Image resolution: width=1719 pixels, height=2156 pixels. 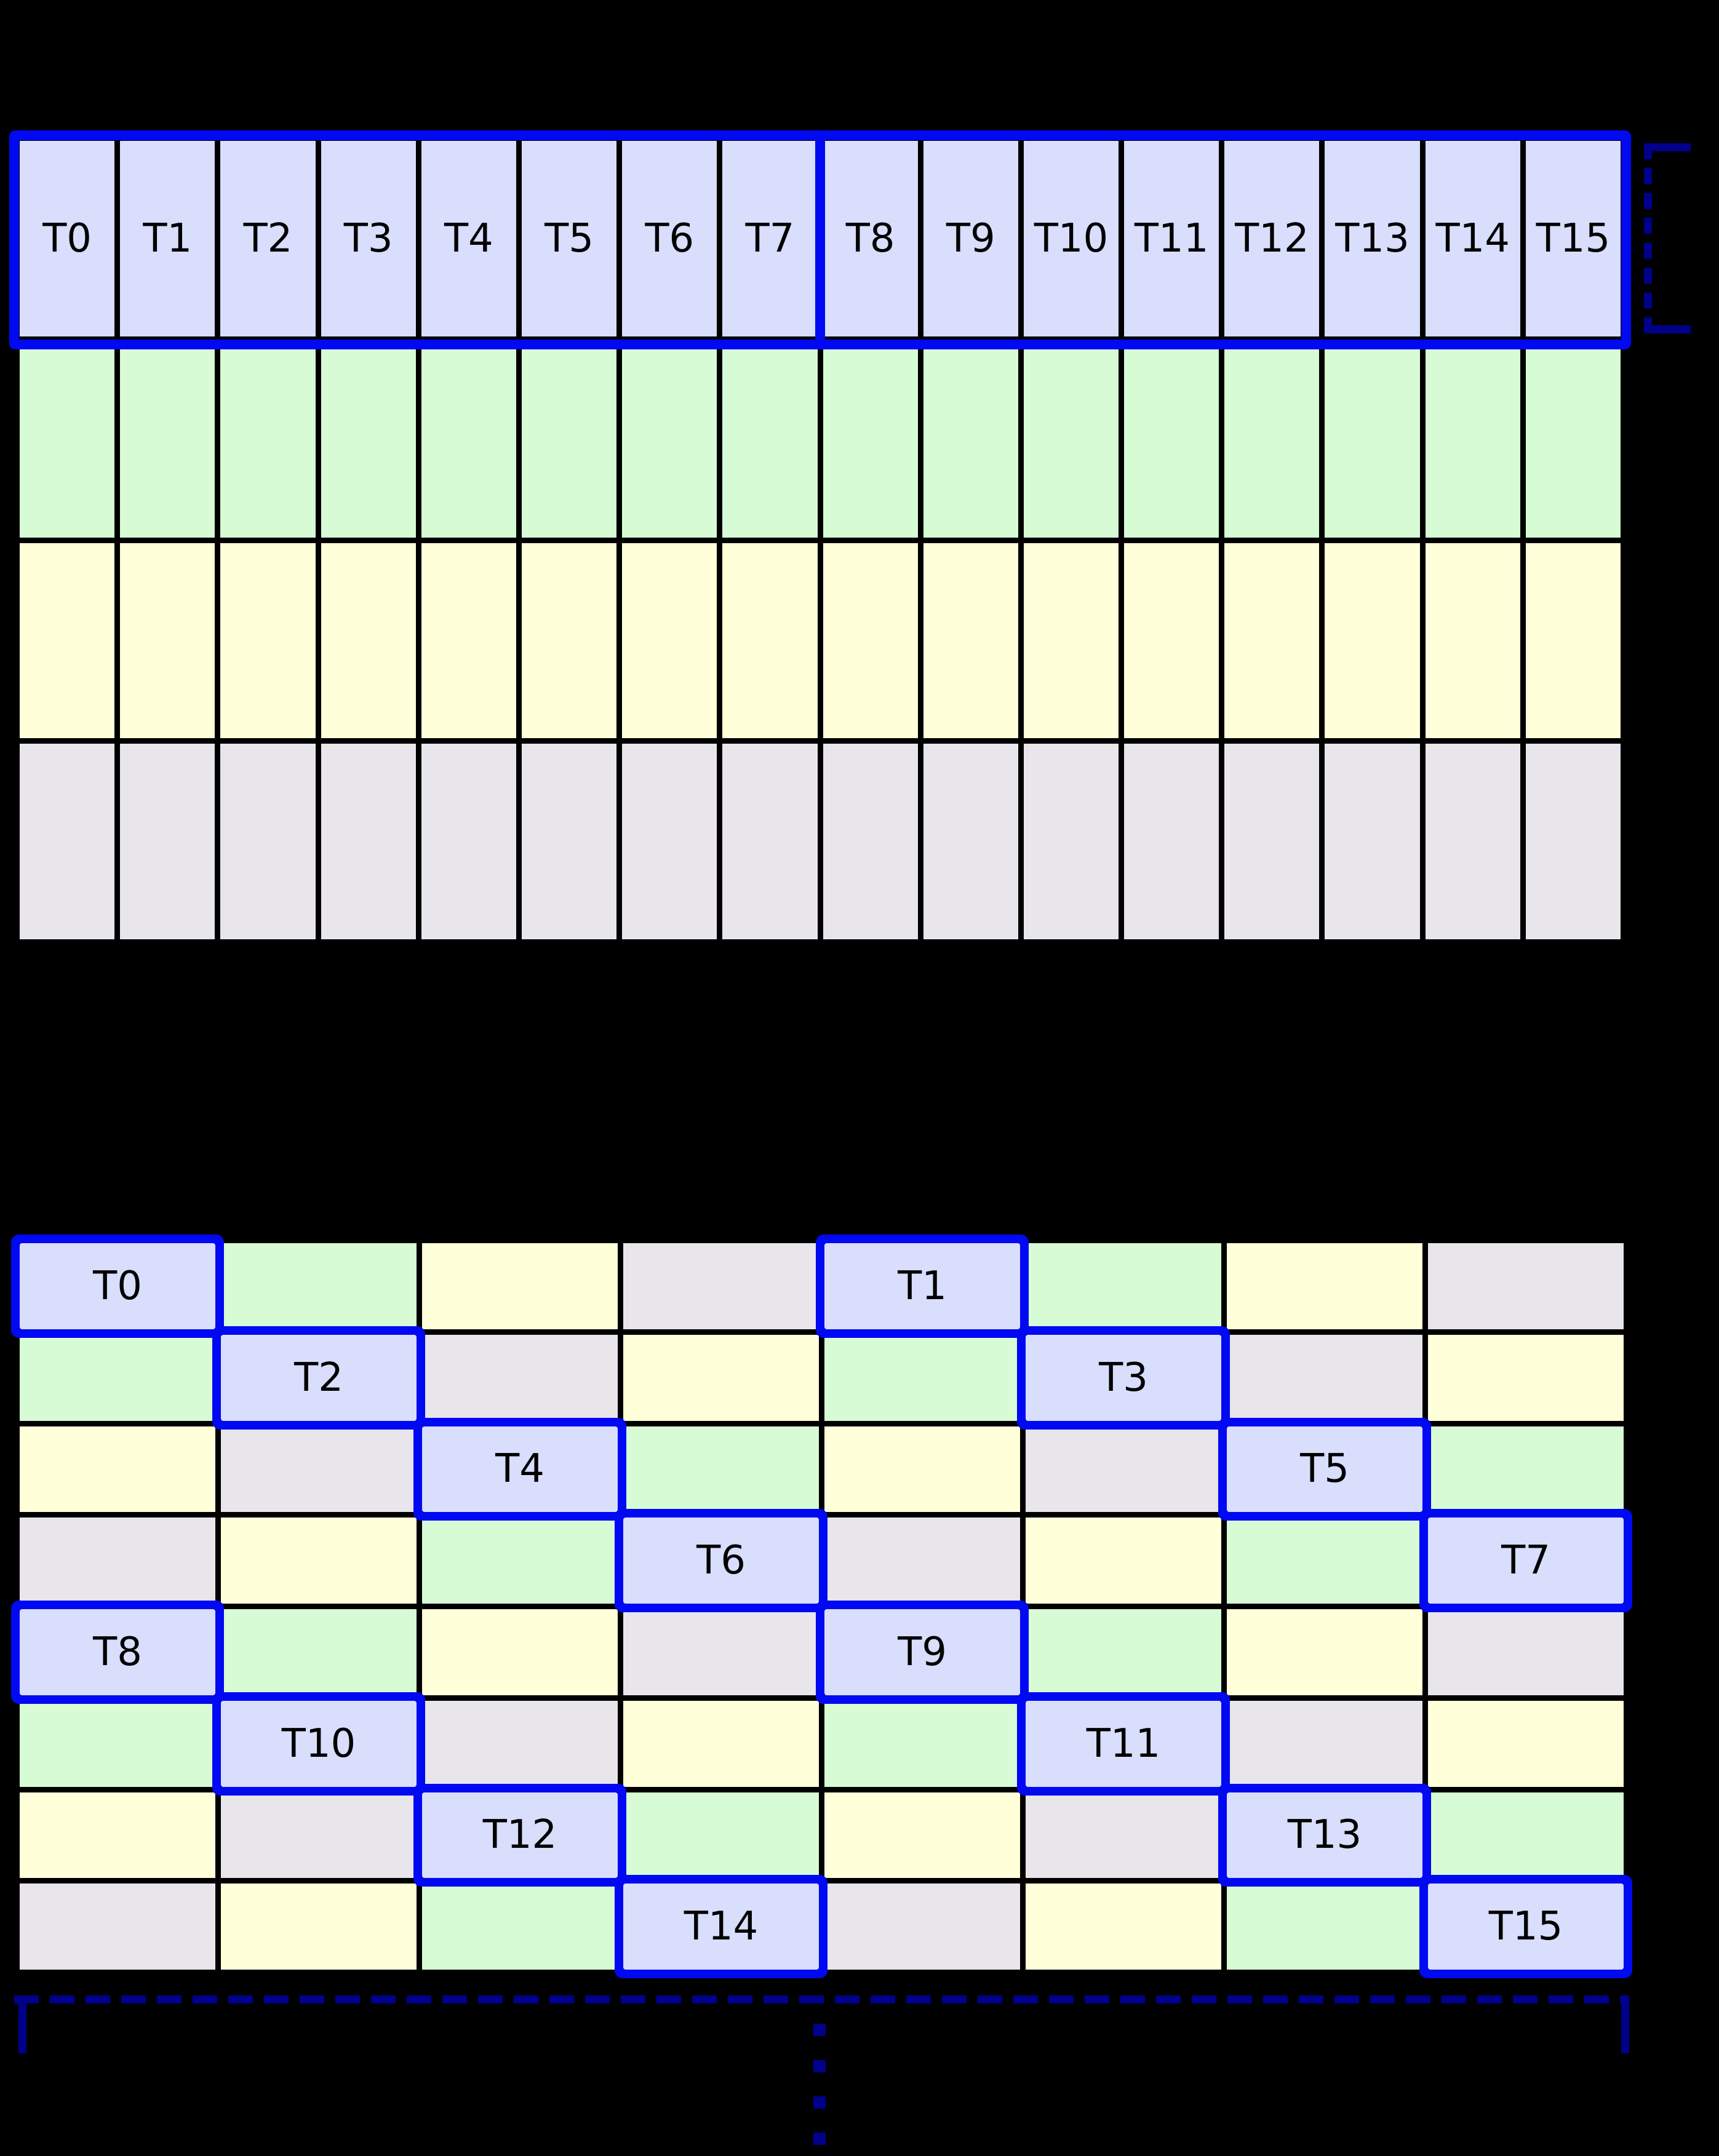 I want to click on thread-cell-t7: T7, so click(x=1526, y=1561).